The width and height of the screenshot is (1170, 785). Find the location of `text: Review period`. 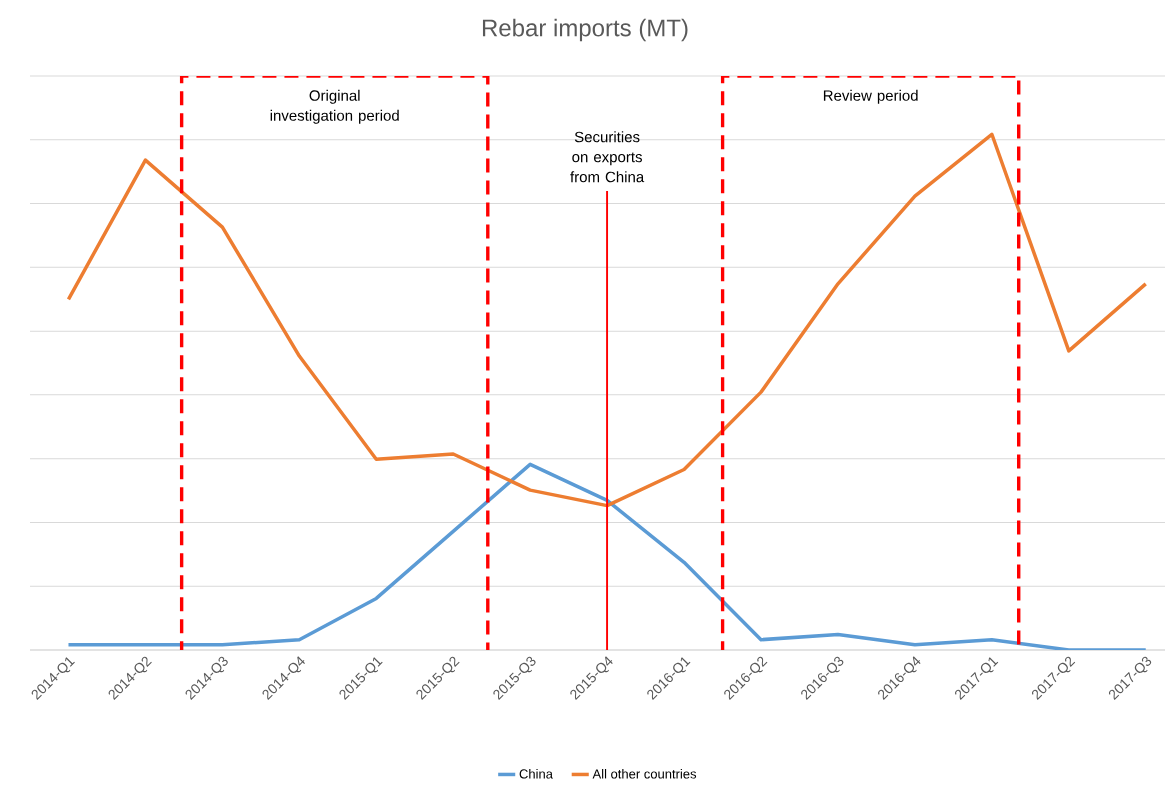

text: Review period is located at coordinates (870, 96).